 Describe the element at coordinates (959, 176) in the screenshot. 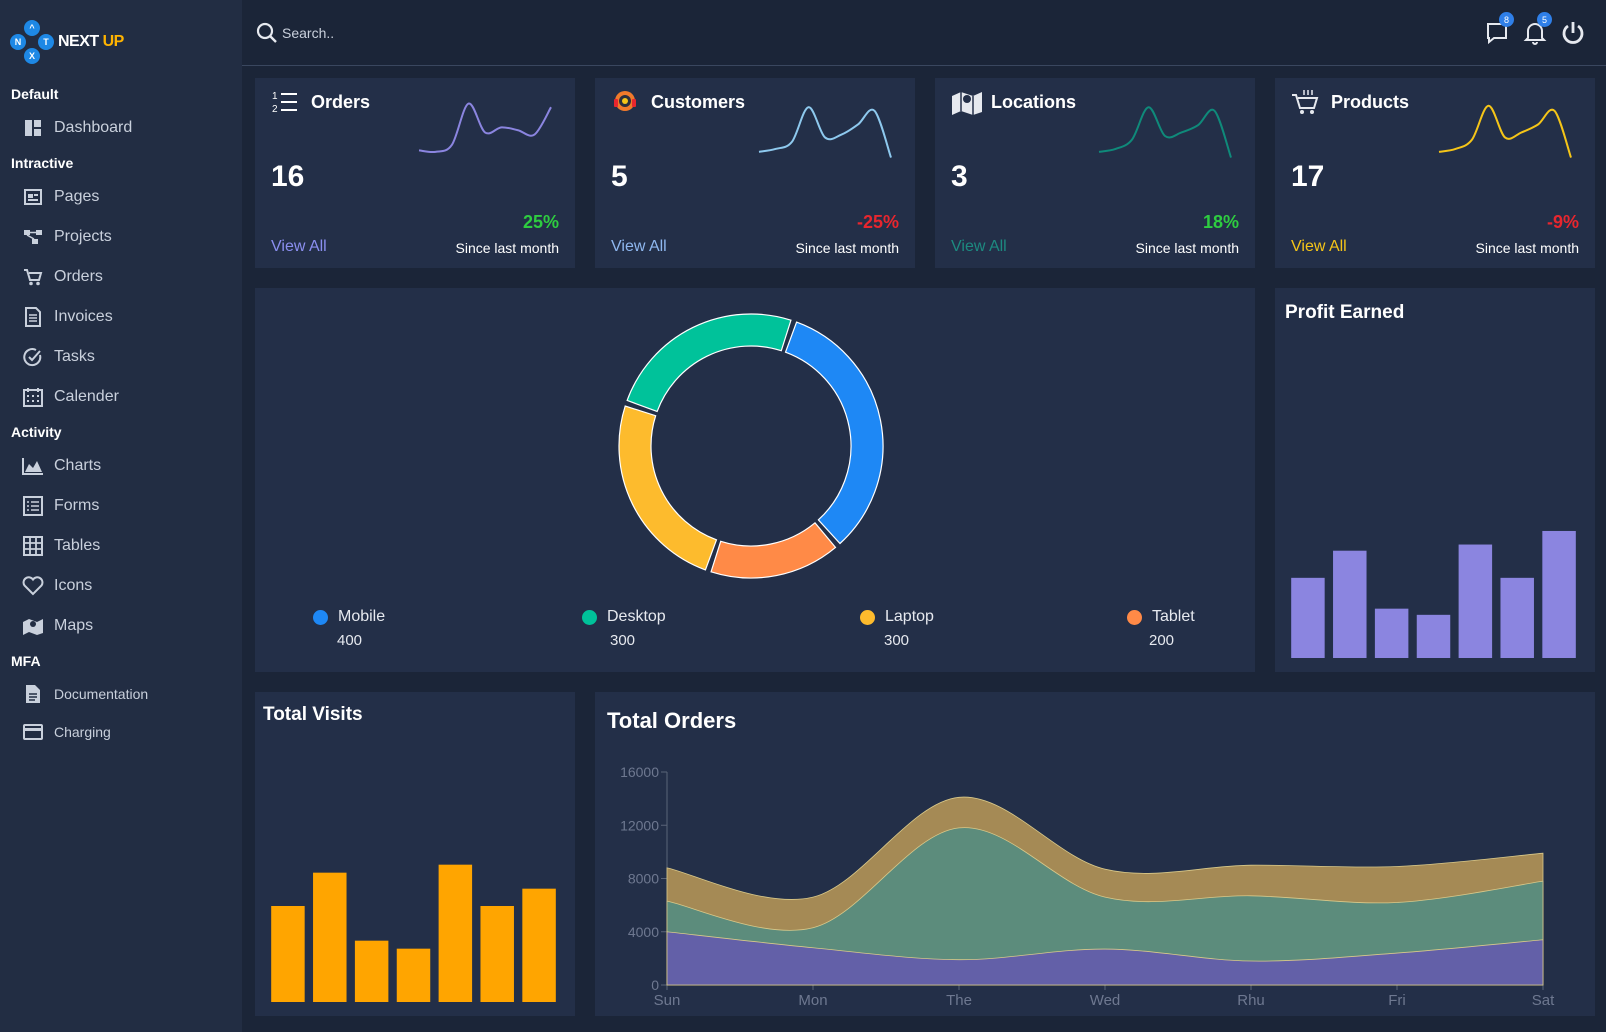

I see `stat-value: 3` at that location.